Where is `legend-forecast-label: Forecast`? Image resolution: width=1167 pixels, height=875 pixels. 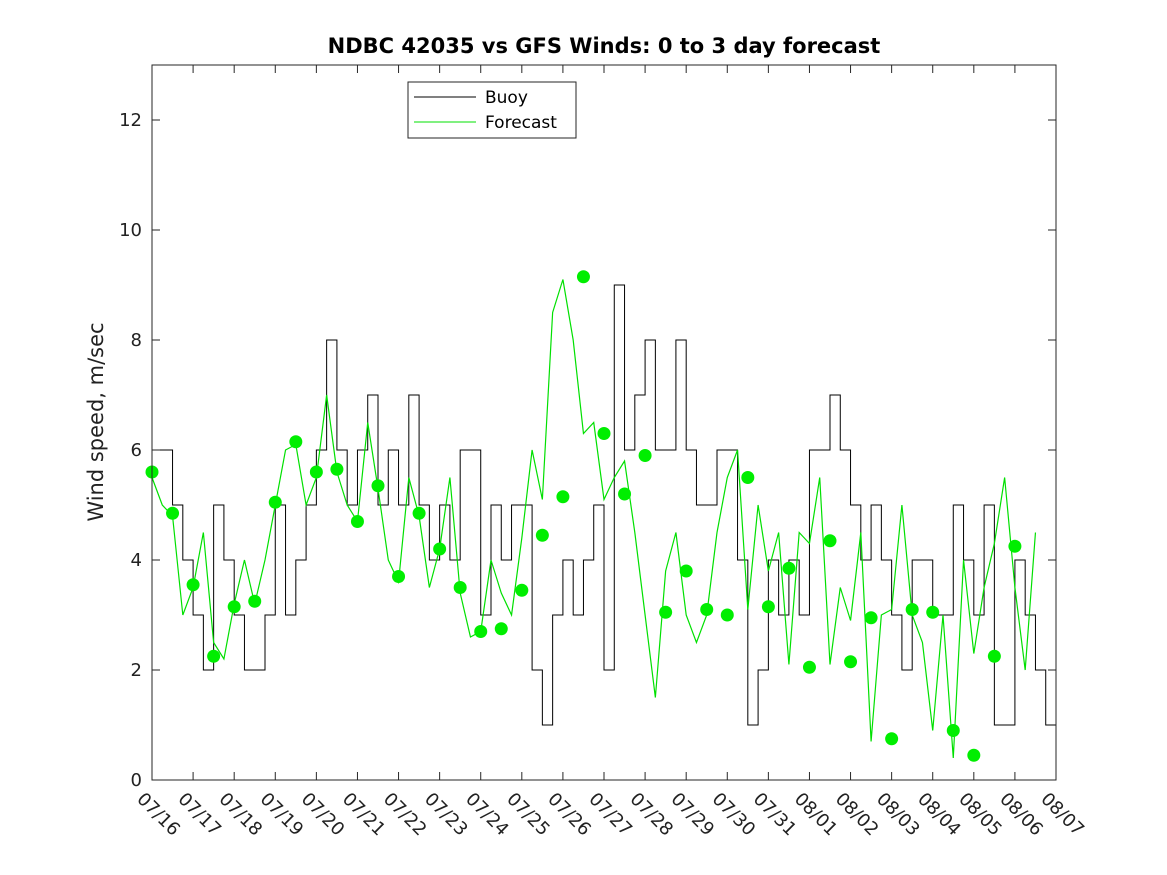 legend-forecast-label: Forecast is located at coordinates (521, 123).